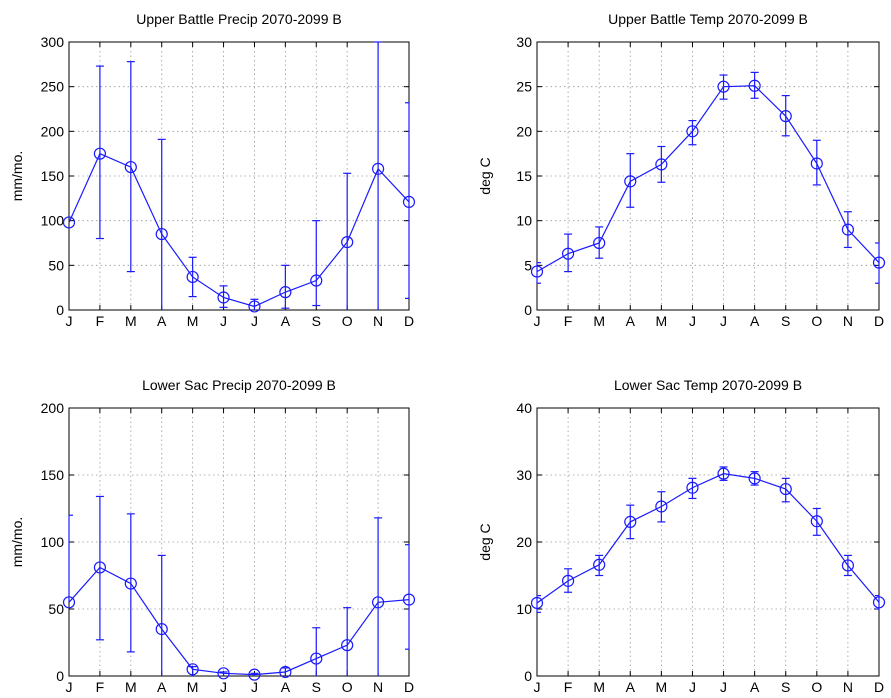 The height and width of the screenshot is (698, 891). Describe the element at coordinates (708, 19) in the screenshot. I see `chart-title: Upper Battle Temp 2070-2099 B` at that location.